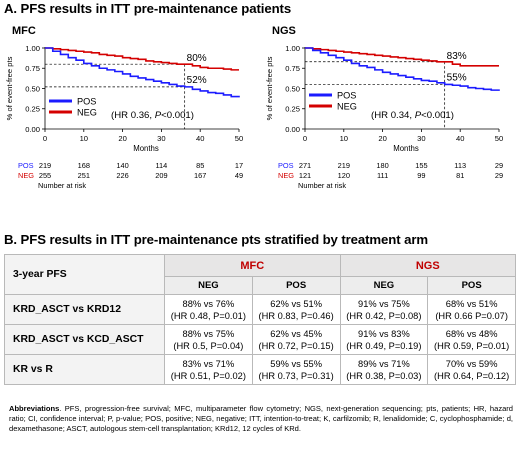  What do you see at coordinates (472, 345) in the screenshot?
I see `cell-hr: (HR 0.59, P=0.01)` at bounding box center [472, 345].